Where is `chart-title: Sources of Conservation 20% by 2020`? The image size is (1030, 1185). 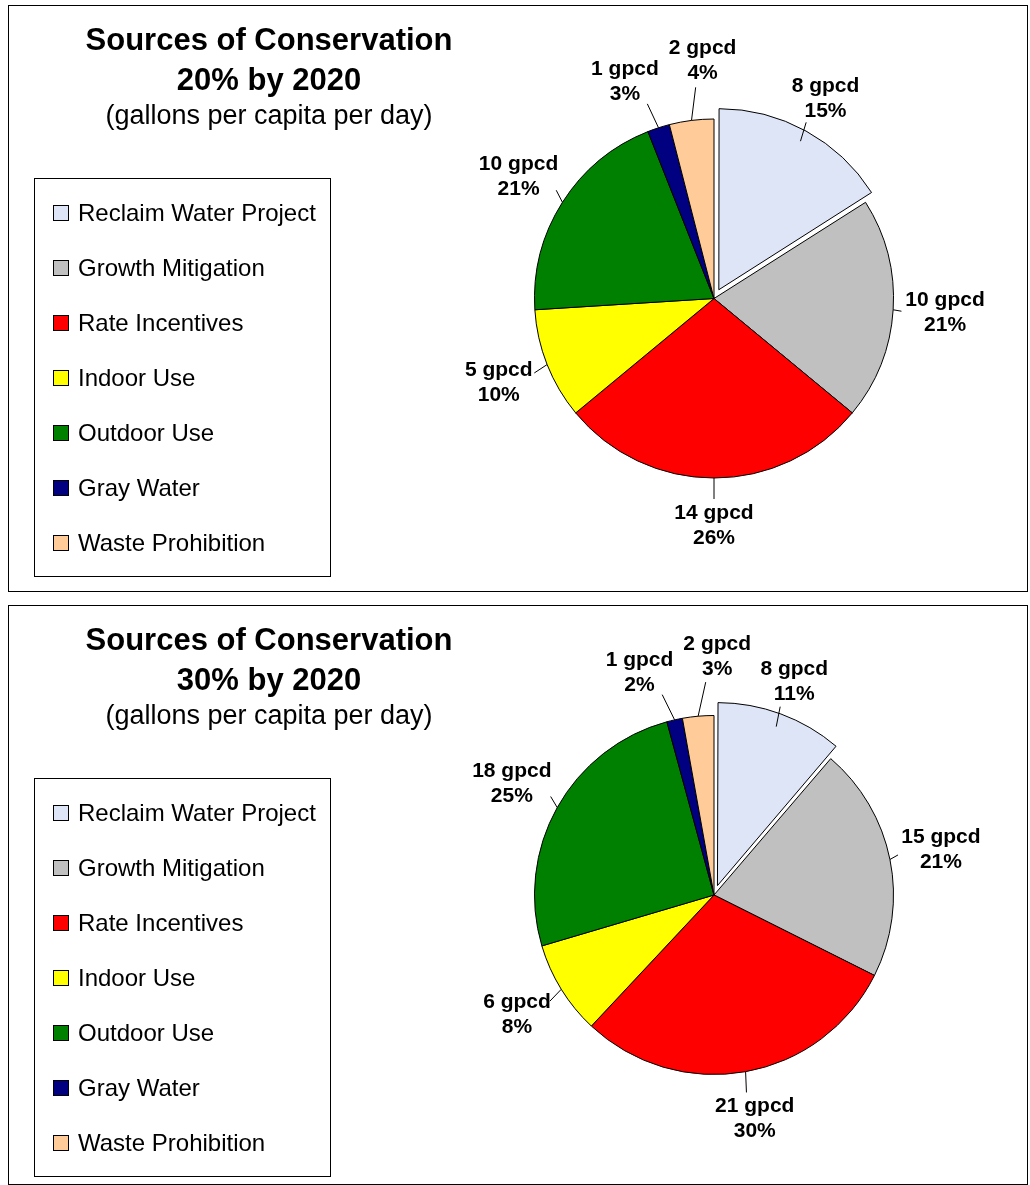 chart-title: Sources of Conservation 20% by 2020 is located at coordinates (269, 60).